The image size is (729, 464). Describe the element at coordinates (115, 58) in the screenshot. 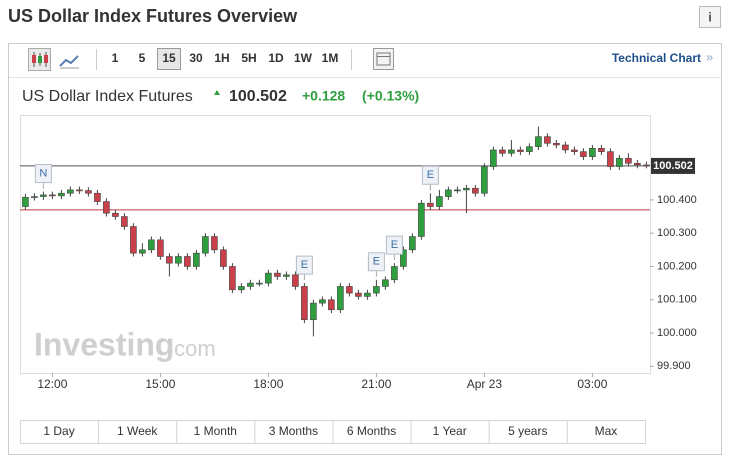

I see `interval-button: 1` at that location.